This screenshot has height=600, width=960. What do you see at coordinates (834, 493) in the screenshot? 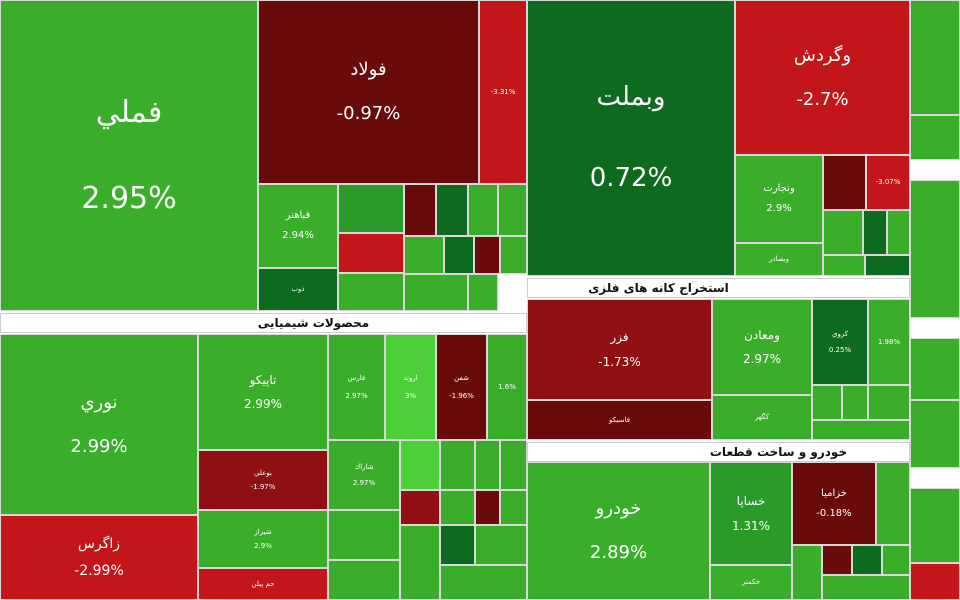
I see `tile-name: خزاميا` at bounding box center [834, 493].